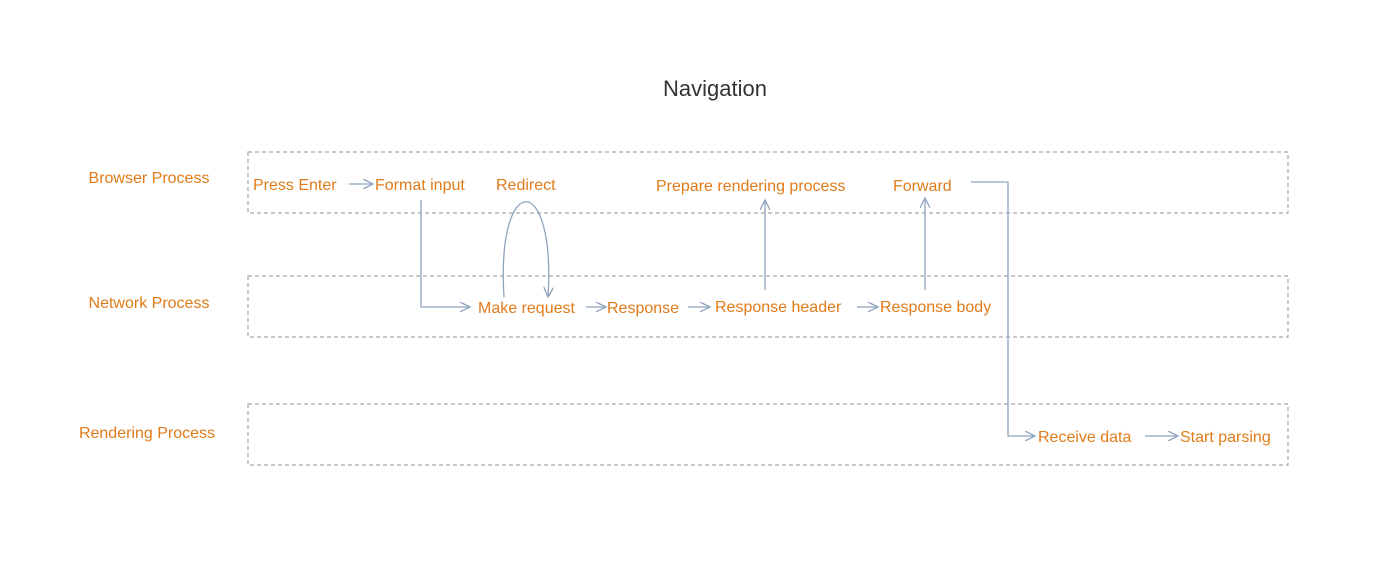 Image resolution: width=1400 pixels, height=562 pixels. What do you see at coordinates (1084, 437) in the screenshot?
I see `node-receive-data: Receive data` at bounding box center [1084, 437].